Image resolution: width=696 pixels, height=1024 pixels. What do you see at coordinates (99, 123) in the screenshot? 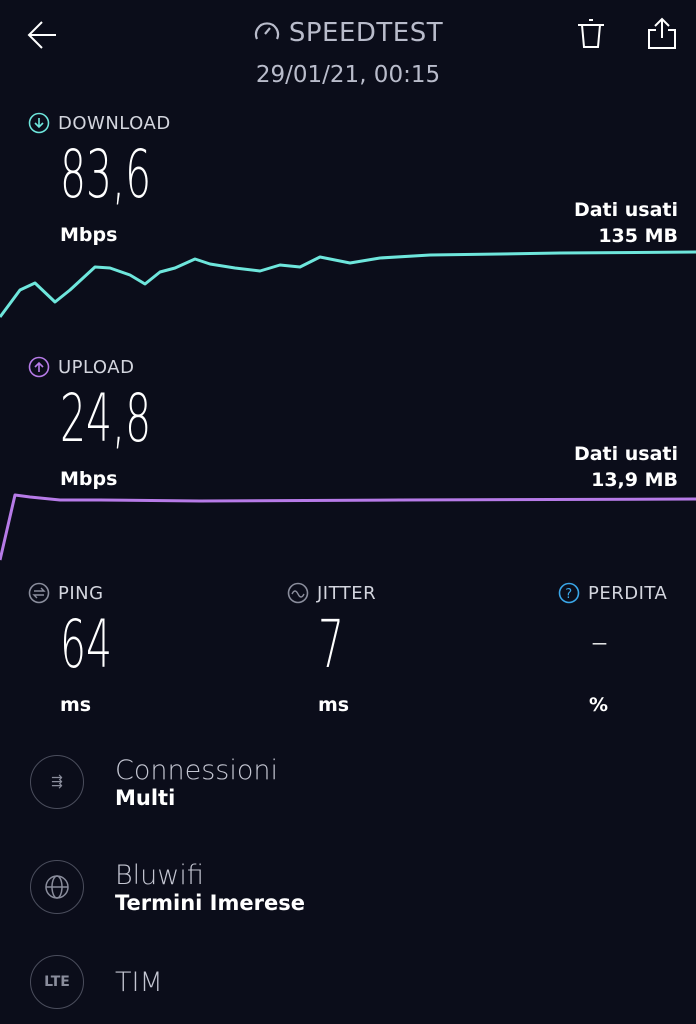
I see `download-label: DOWNLOAD` at bounding box center [99, 123].